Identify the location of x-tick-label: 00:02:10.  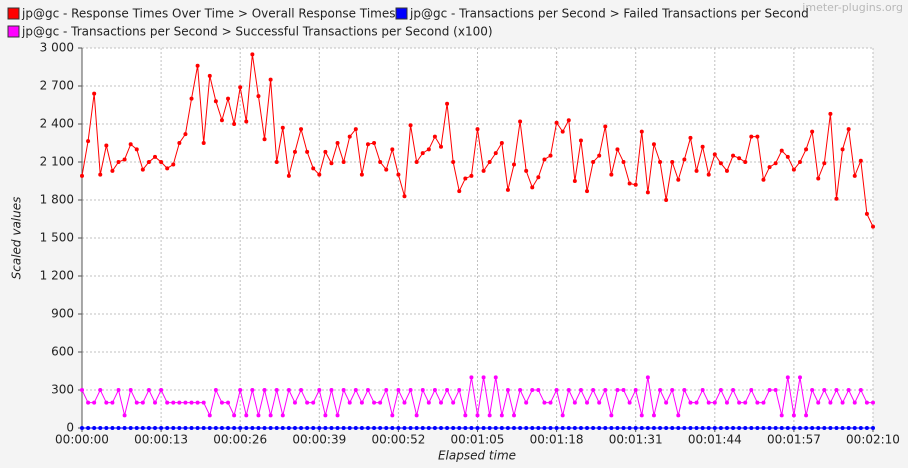
(873, 440).